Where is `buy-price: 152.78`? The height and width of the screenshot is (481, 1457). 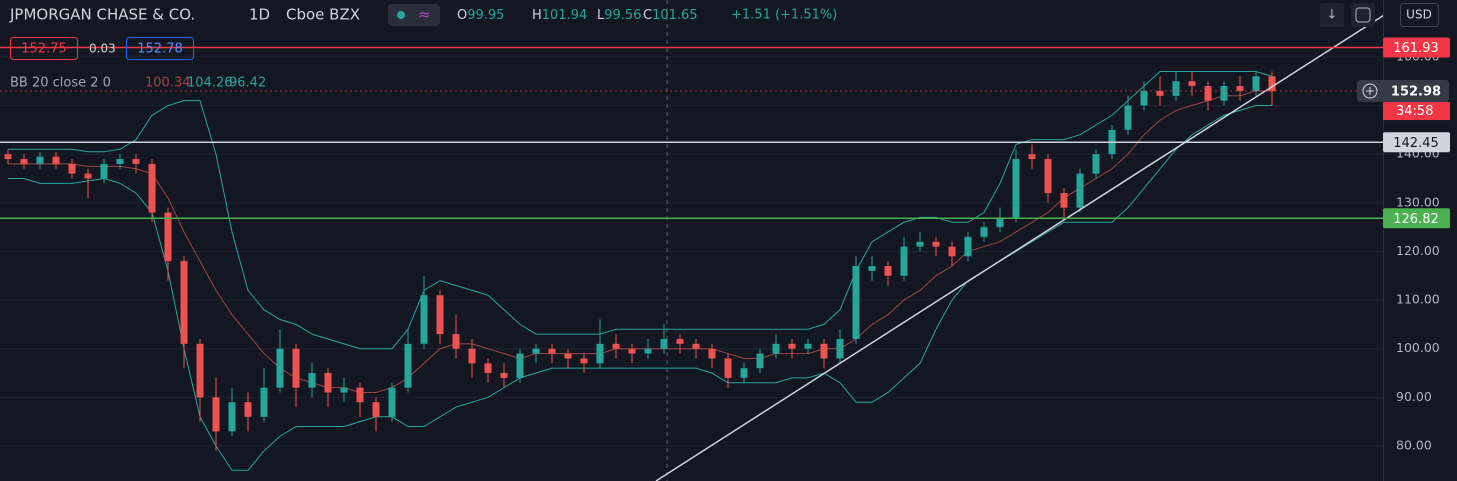 buy-price: 152.78 is located at coordinates (160, 49).